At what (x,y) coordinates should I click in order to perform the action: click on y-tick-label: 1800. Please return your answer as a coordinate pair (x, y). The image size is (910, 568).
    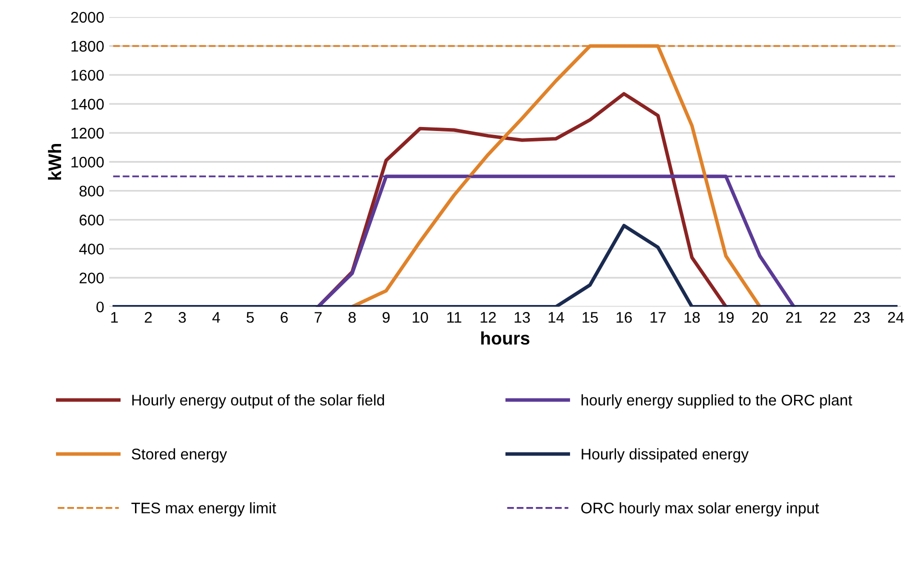
    Looking at the image, I should click on (88, 46).